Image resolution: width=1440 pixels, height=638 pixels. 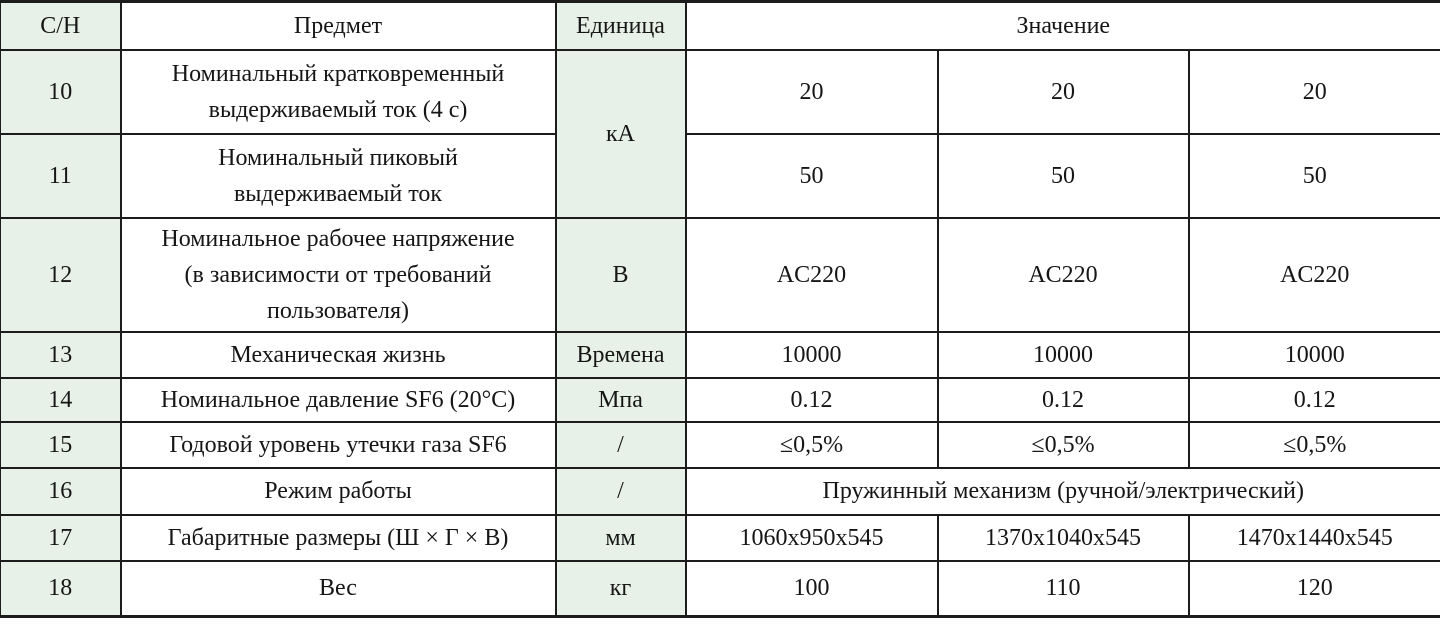 I want to click on cell-value-14-3: 0.12, so click(x=1313, y=399).